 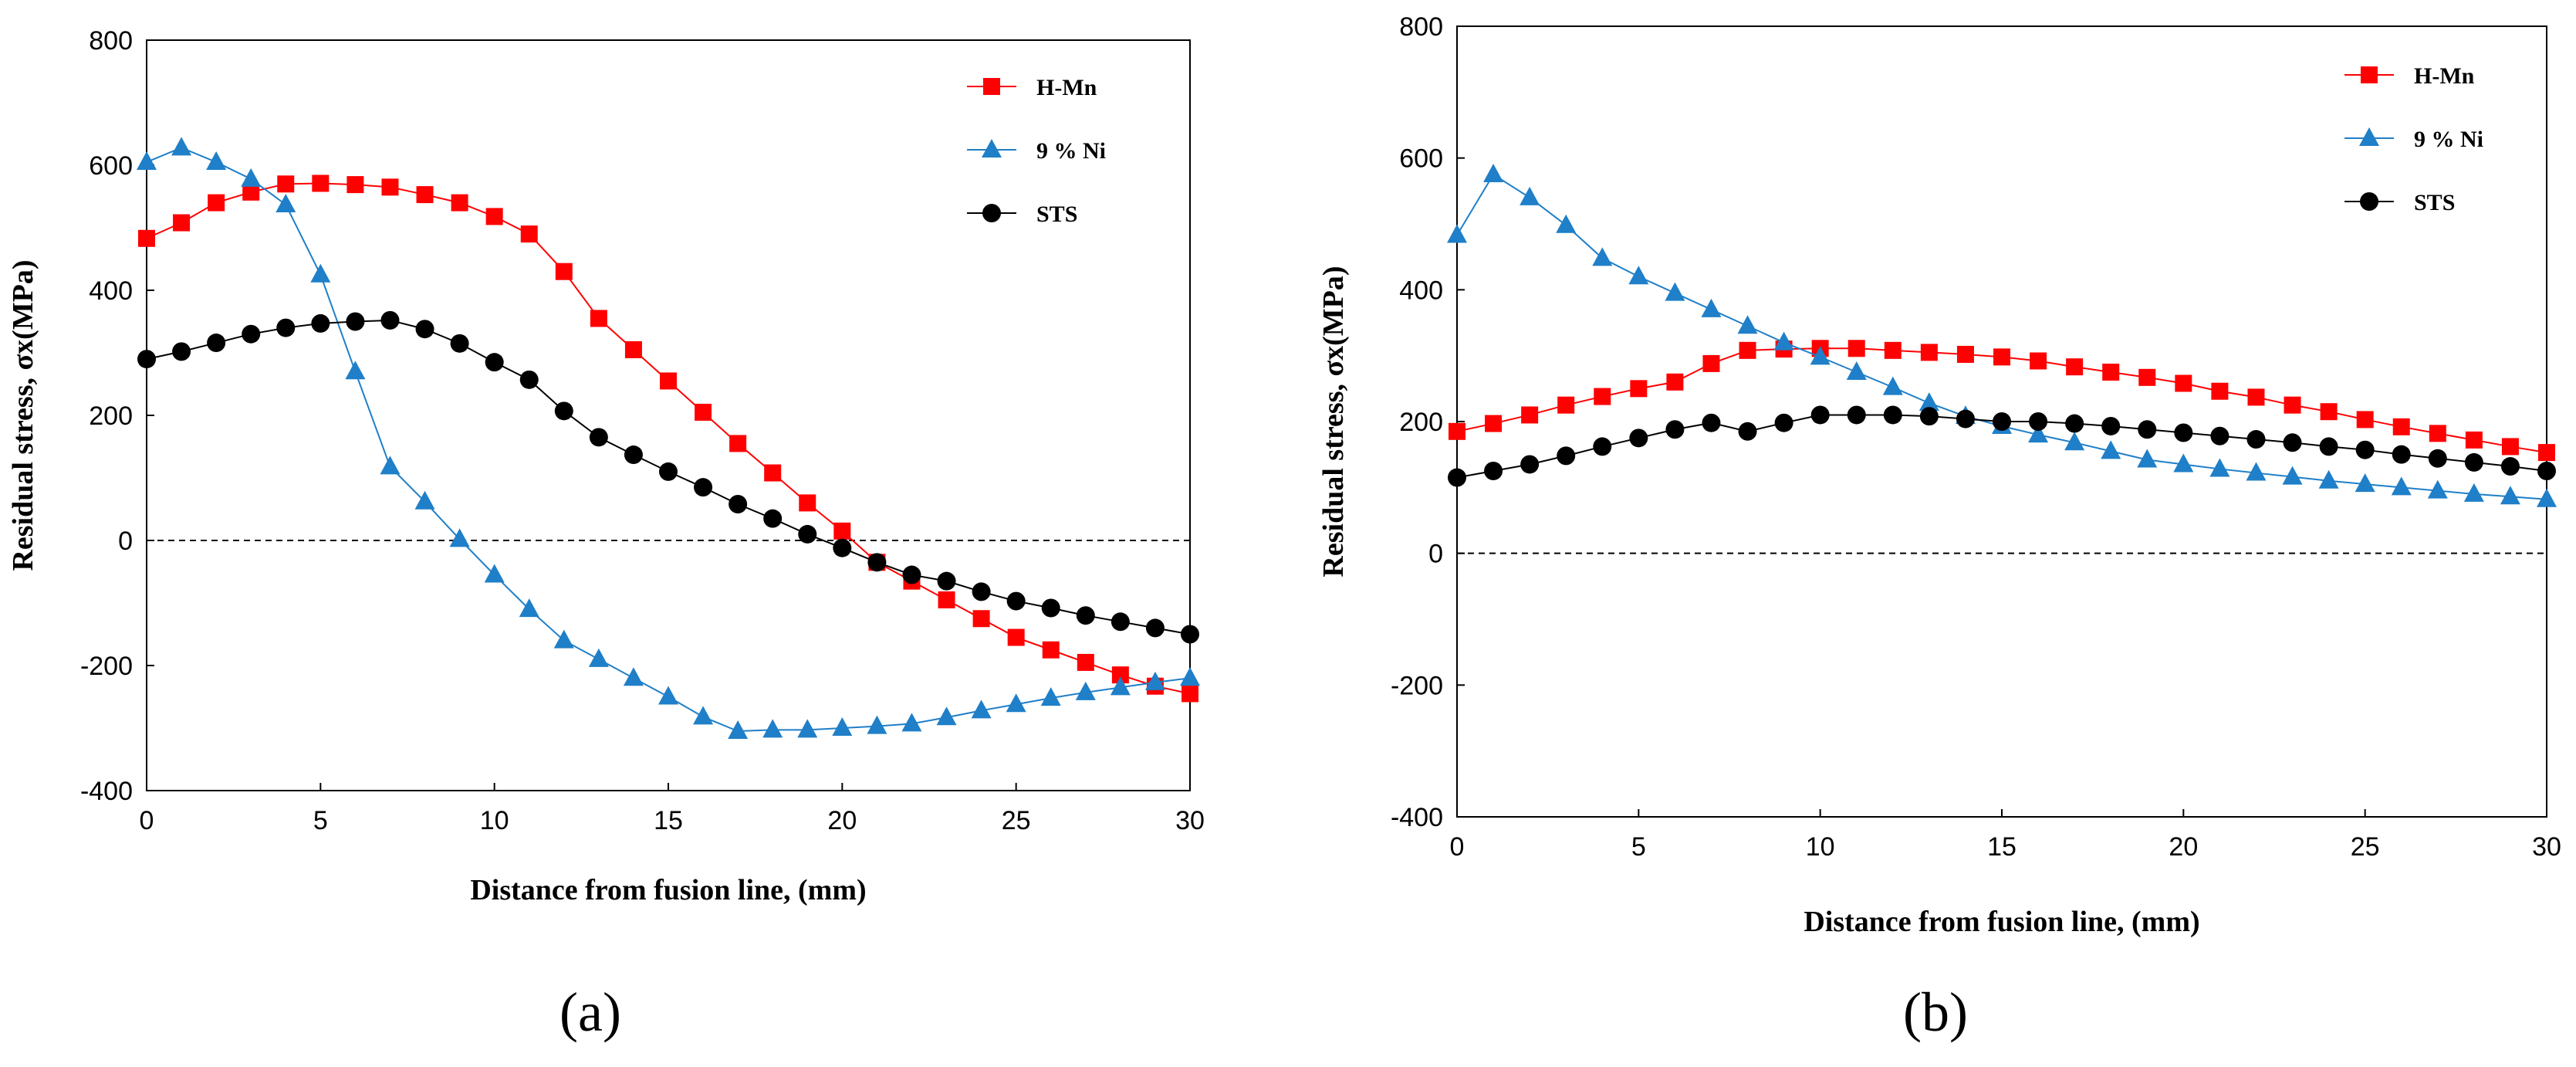 What do you see at coordinates (1417, 818) in the screenshot?
I see `y-tick-label: -400` at bounding box center [1417, 818].